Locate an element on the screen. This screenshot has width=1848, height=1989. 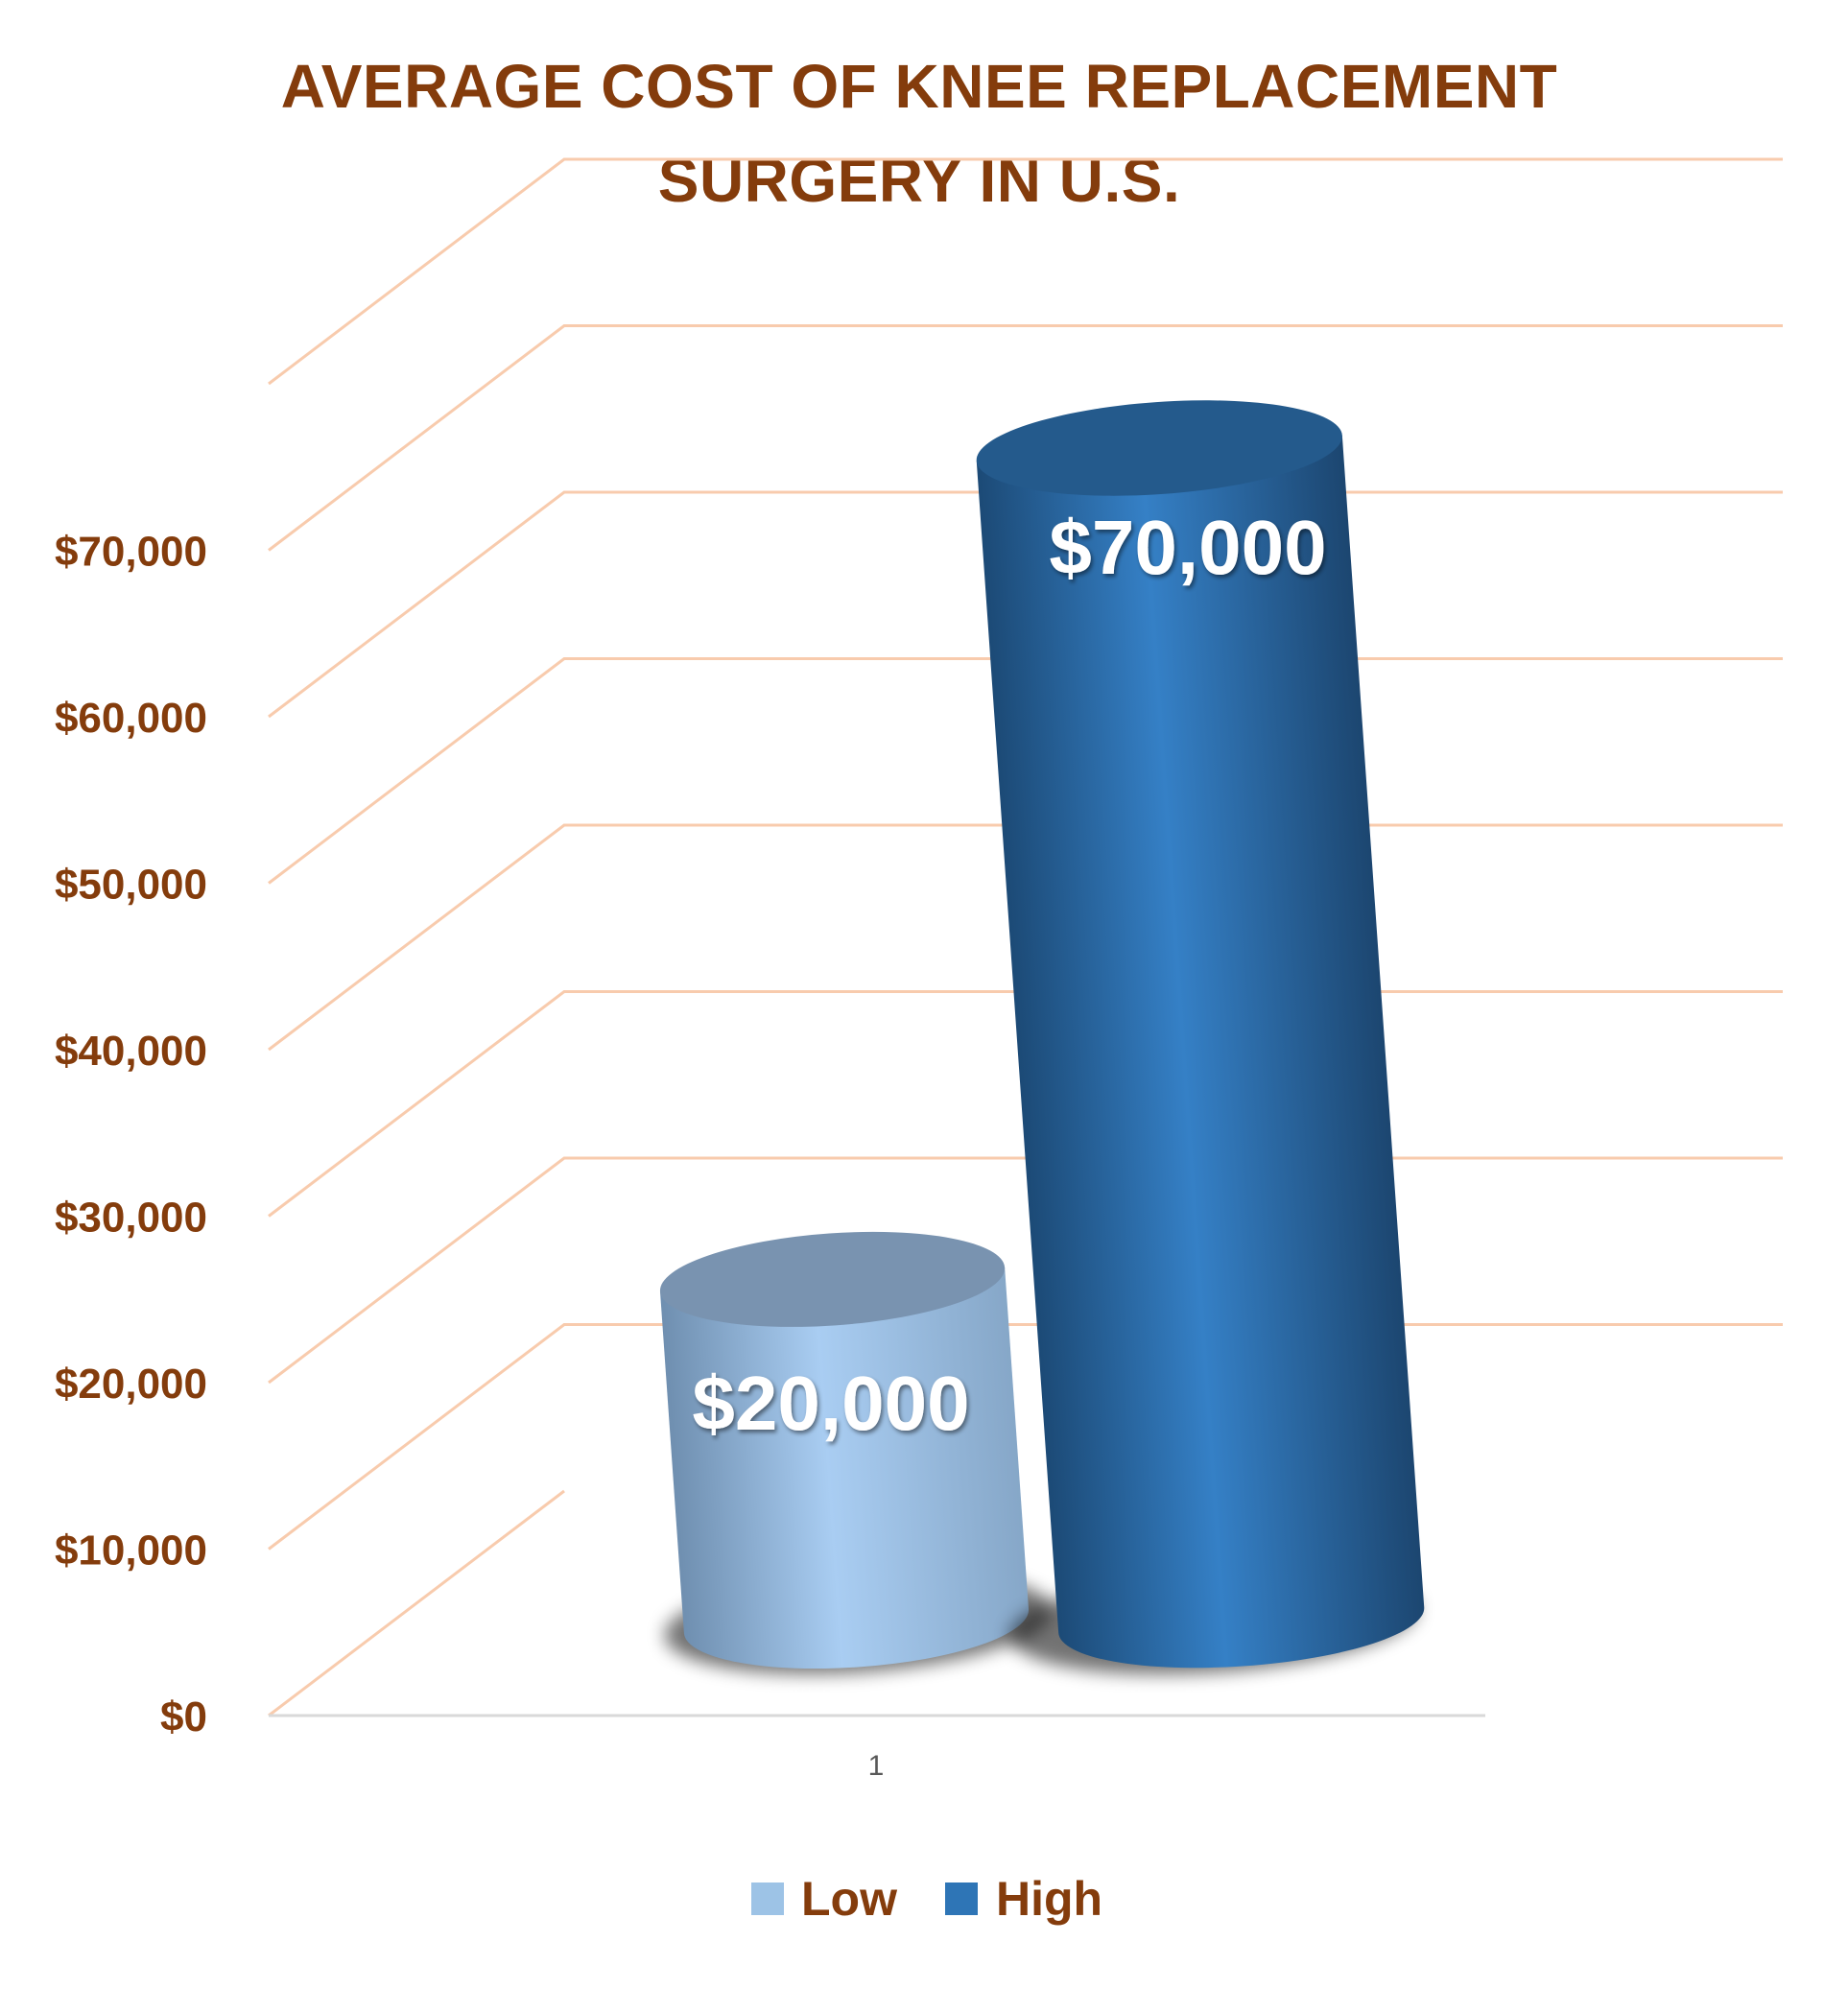
legend: Low High is located at coordinates (926, 1899).